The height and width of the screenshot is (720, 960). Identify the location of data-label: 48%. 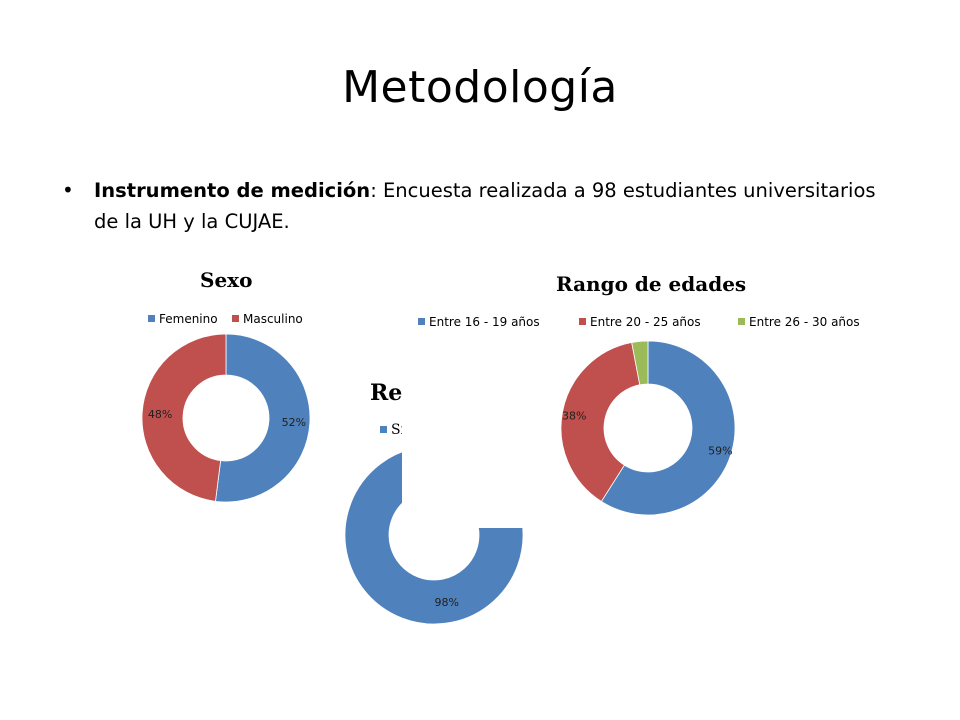
(160, 414).